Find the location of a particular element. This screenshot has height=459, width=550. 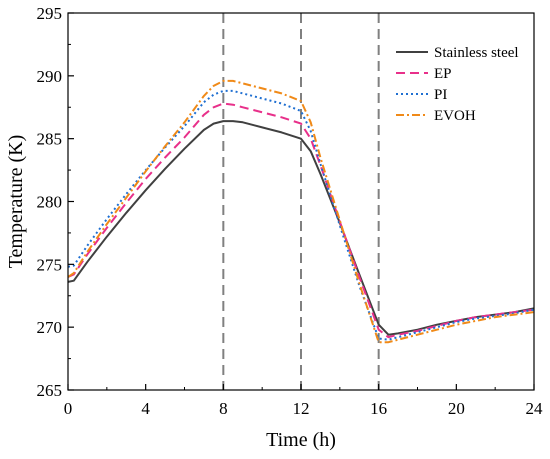

legend-label-2: PI is located at coordinates (440, 95).